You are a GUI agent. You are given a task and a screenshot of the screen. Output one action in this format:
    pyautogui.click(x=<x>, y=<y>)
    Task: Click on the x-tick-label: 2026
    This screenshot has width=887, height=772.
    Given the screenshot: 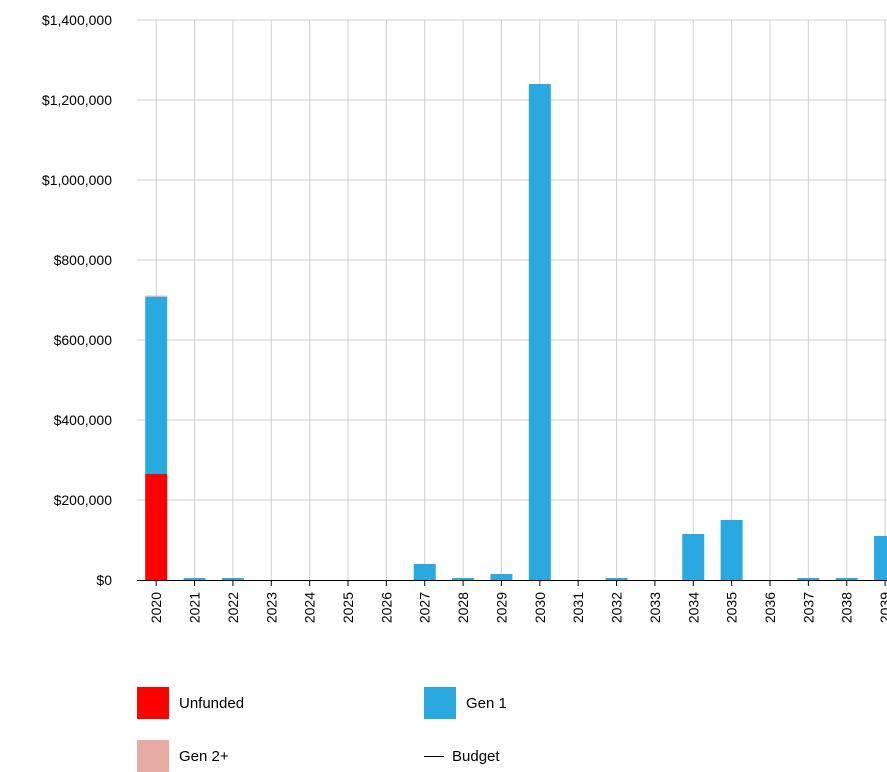 What is the action you would take?
    pyautogui.click(x=386, y=607)
    